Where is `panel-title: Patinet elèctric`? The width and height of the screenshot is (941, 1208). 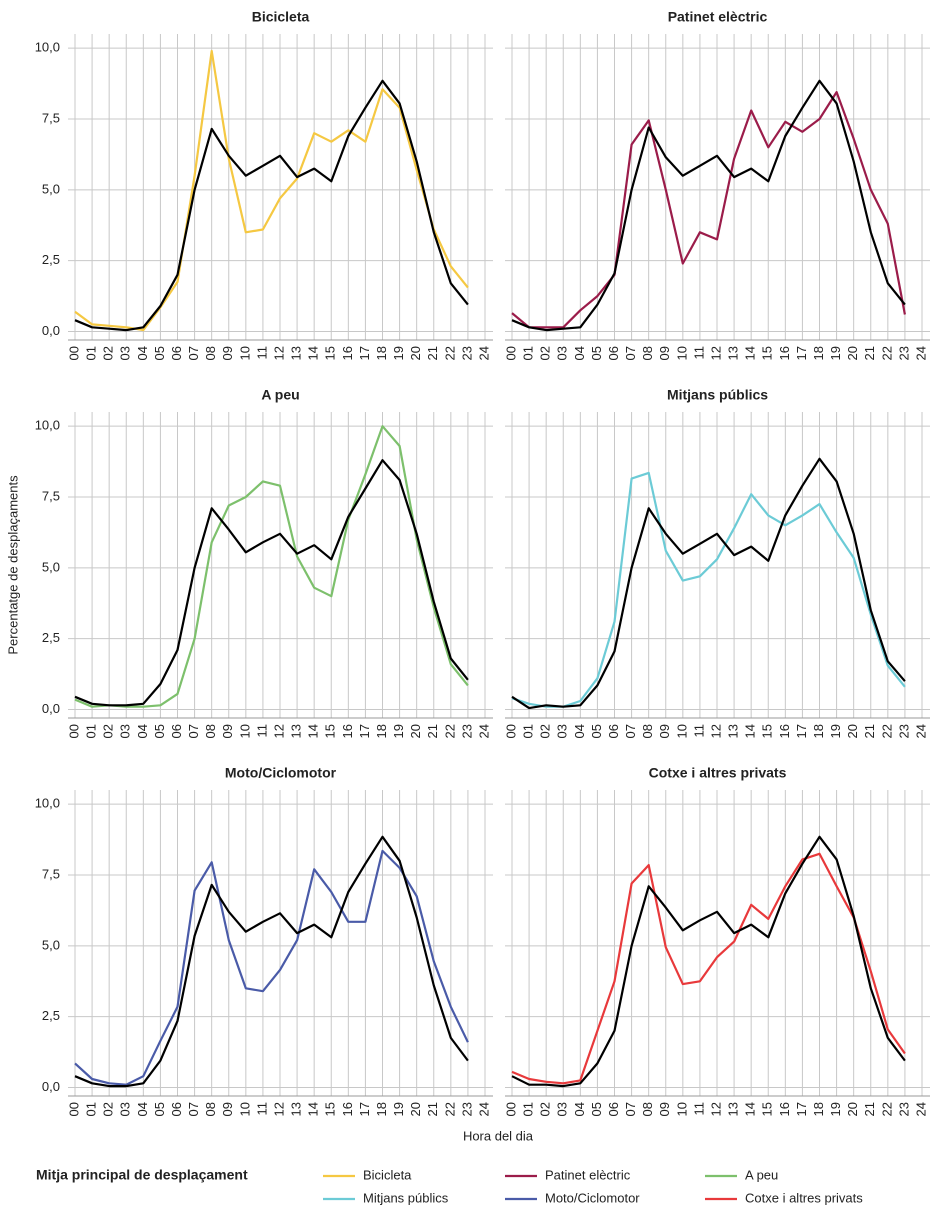 panel-title: Patinet elèctric is located at coordinates (718, 17).